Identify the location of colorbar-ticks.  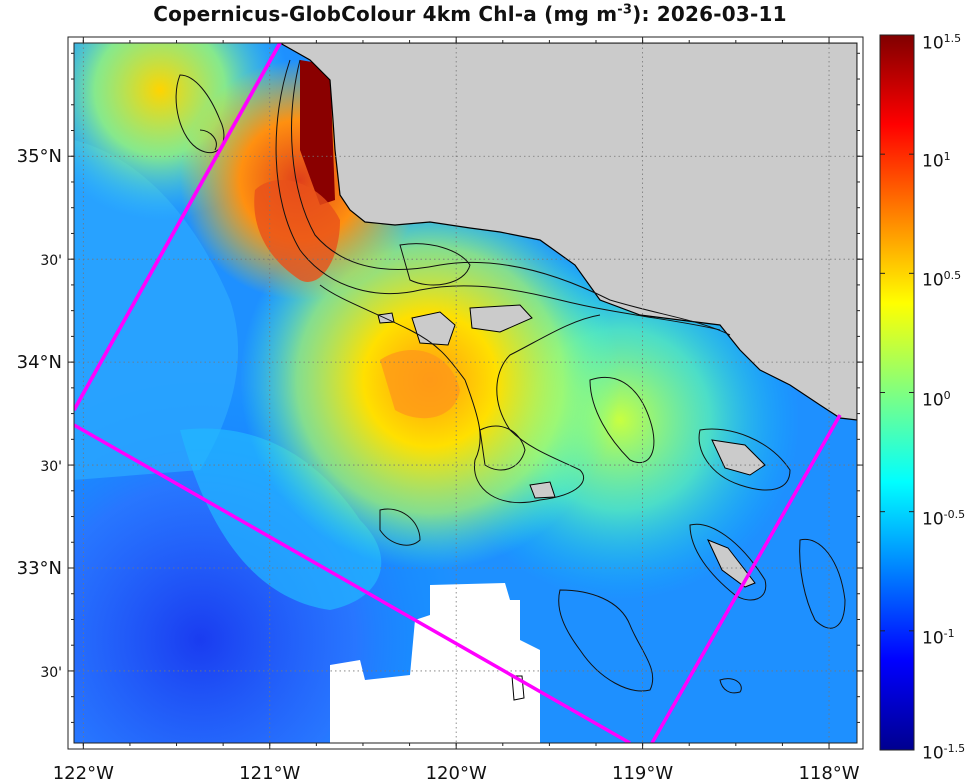
(897, 392).